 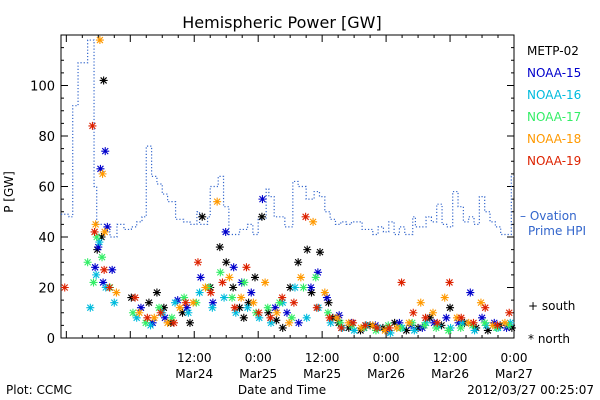 I want to click on x-tick-date-label: Mar27, so click(x=514, y=374).